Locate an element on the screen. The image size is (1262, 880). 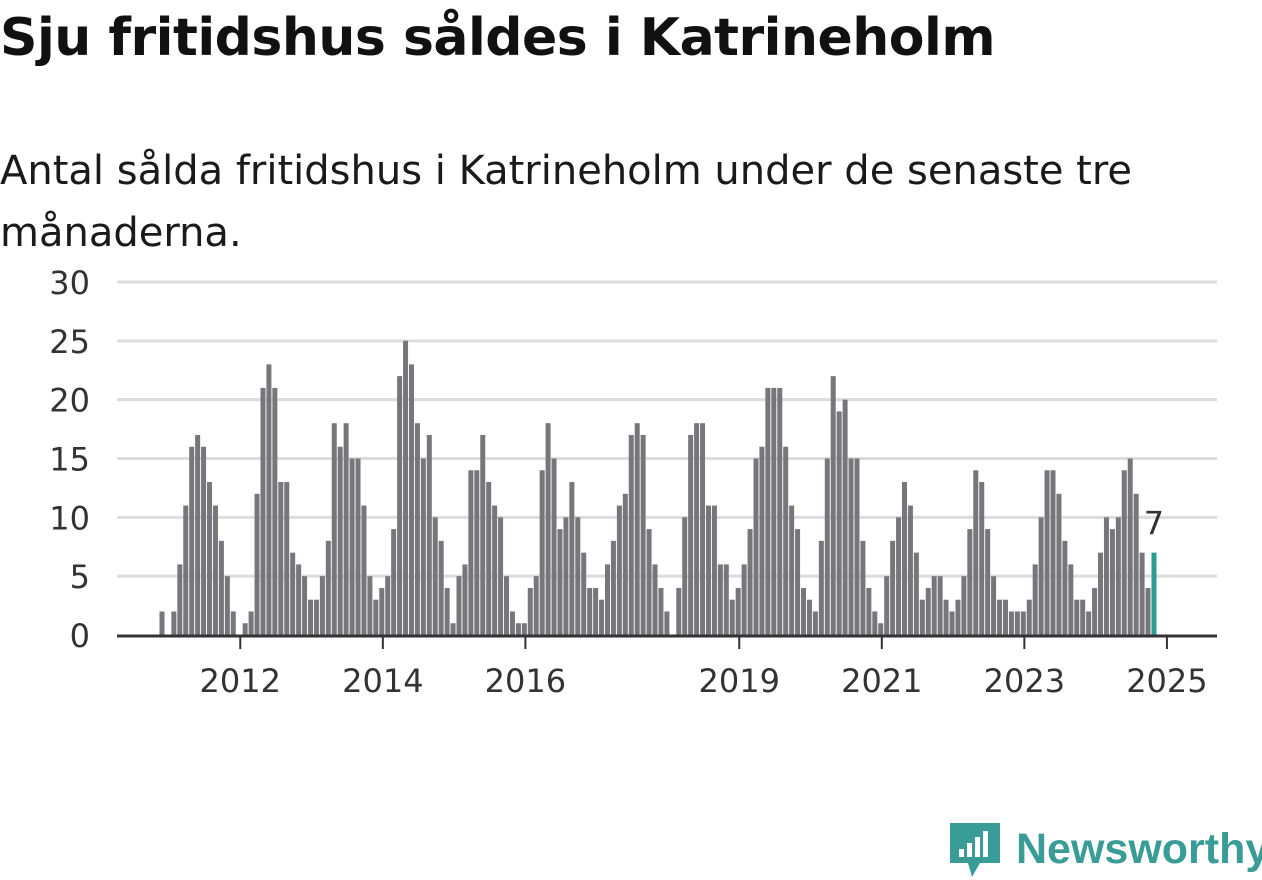
x-tick-label: 2016 is located at coordinates (525, 681).